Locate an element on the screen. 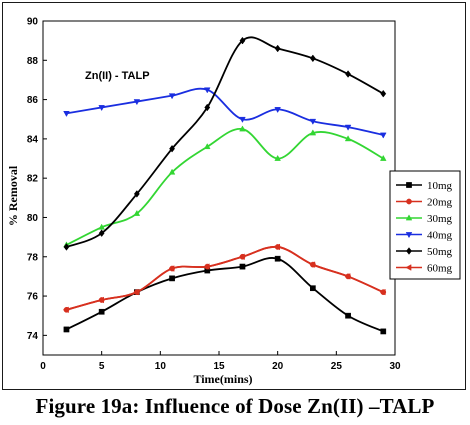  y-tick-label: 80 is located at coordinates (33, 218).